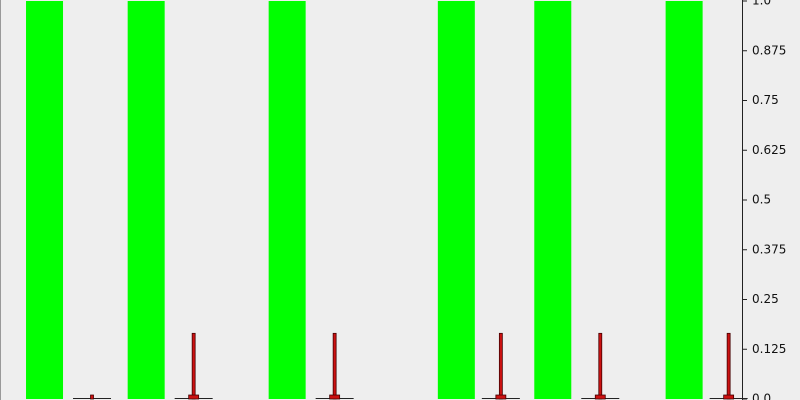 Image resolution: width=800 pixels, height=400 pixels. What do you see at coordinates (761, 396) in the screenshot?
I see `y-tick-label: 0.0` at bounding box center [761, 396].